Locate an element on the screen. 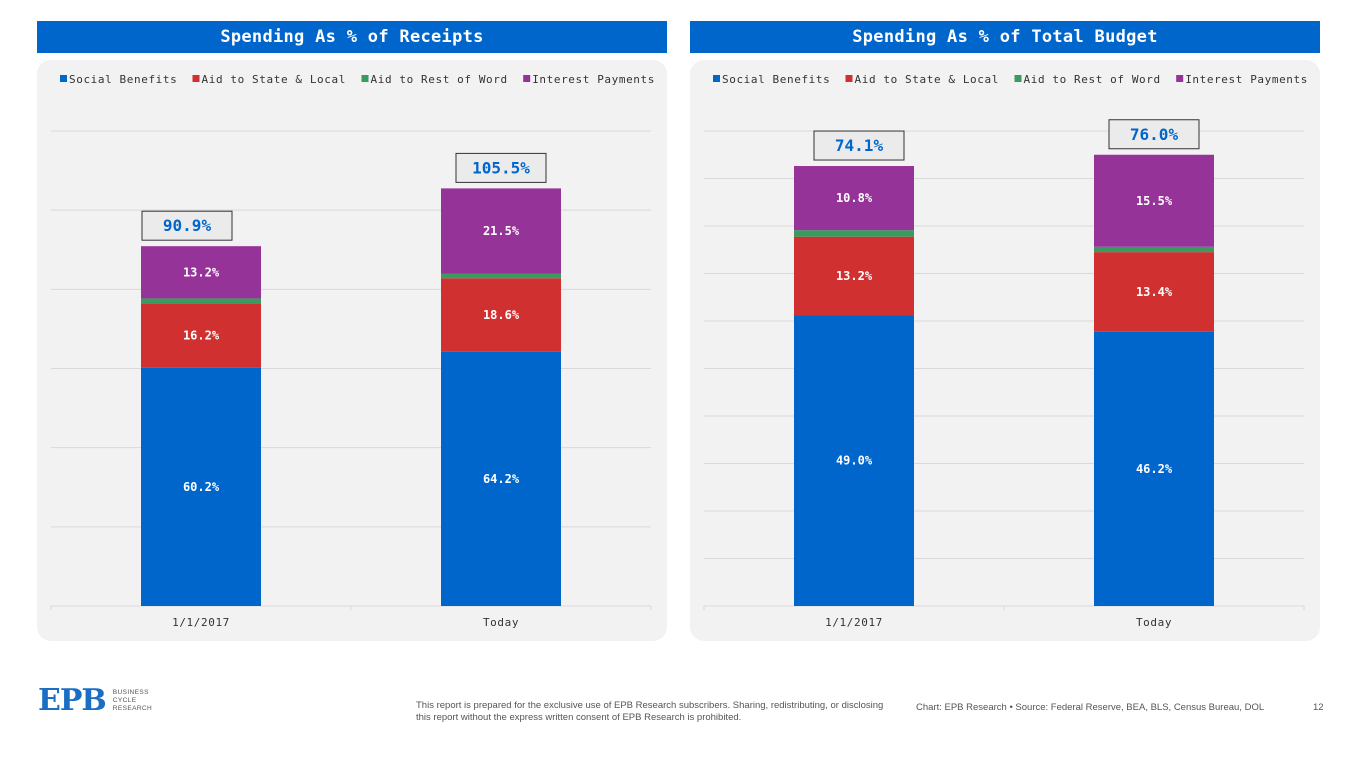 The height and width of the screenshot is (760, 1359). data-label-interest: 15.5% is located at coordinates (1154, 201).